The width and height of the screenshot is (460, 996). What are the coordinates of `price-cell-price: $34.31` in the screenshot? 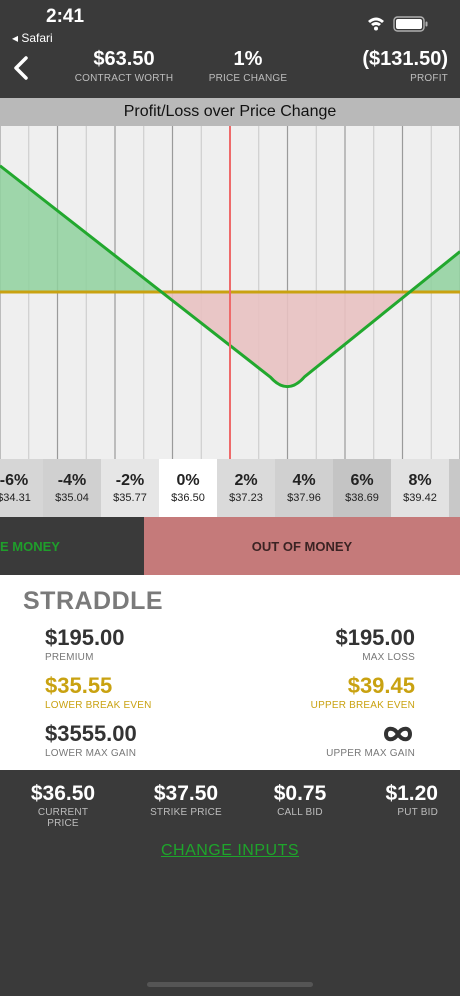 It's located at (15, 498).